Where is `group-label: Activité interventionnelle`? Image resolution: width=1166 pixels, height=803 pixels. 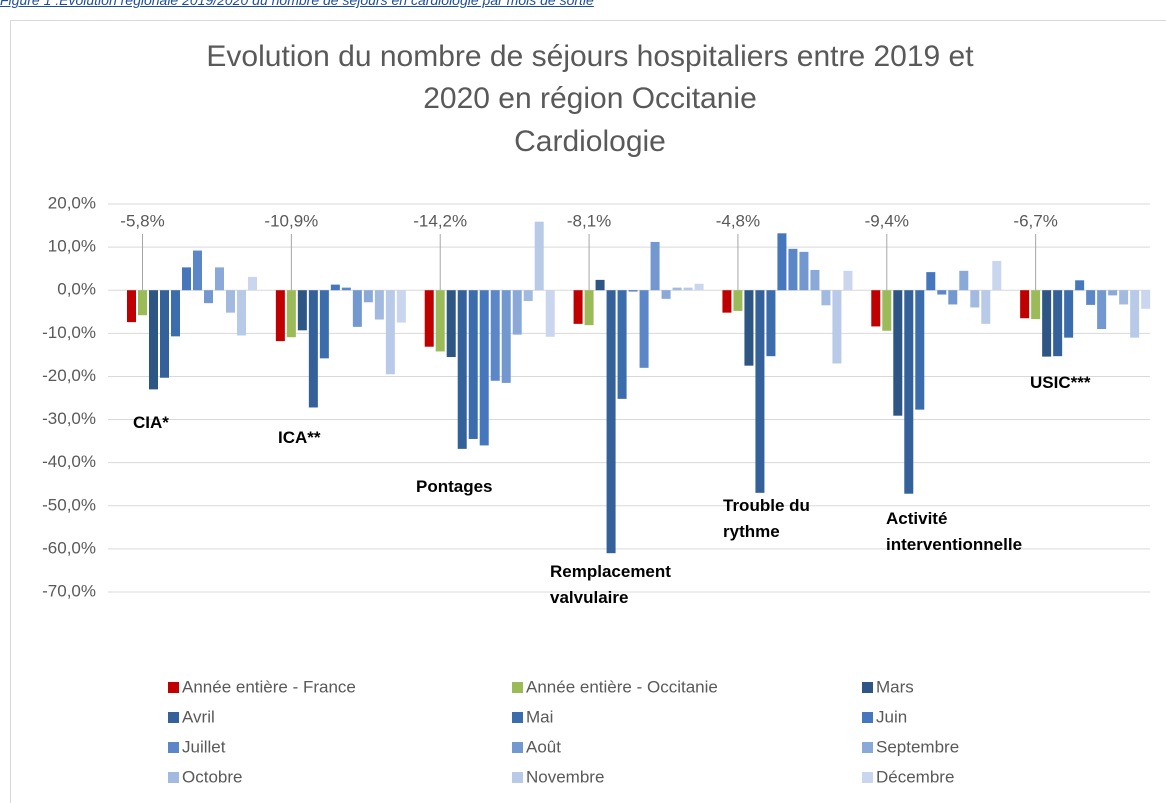
group-label: Activité interventionnelle is located at coordinates (954, 531).